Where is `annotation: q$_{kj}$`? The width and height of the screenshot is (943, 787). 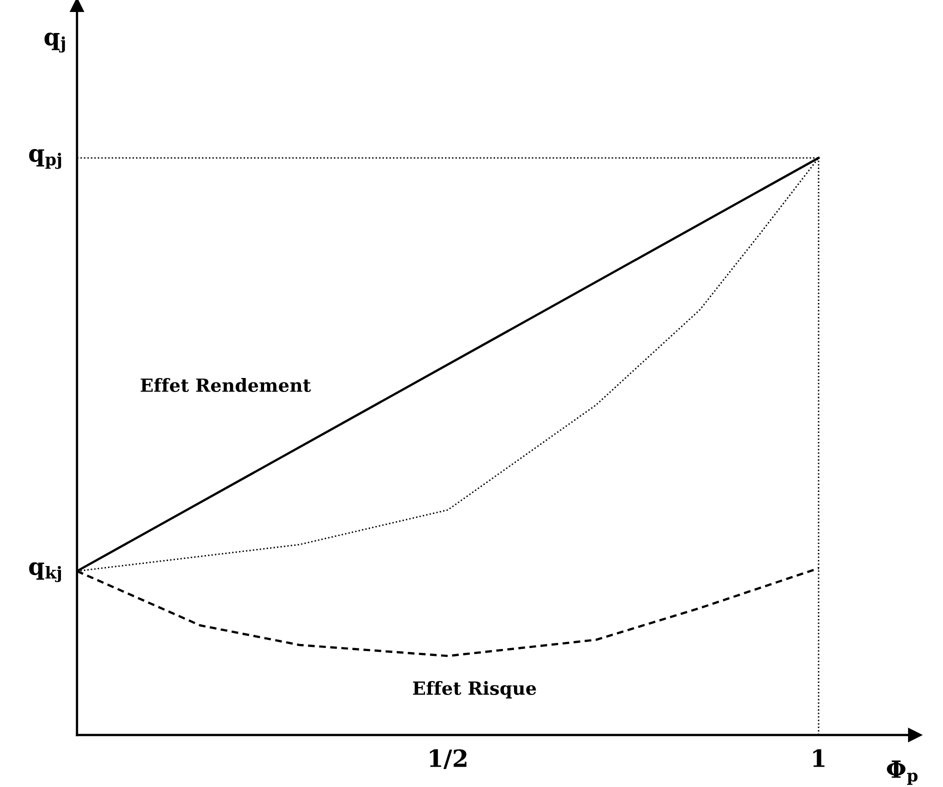 annotation: q$_{kj}$ is located at coordinates (45, 572).